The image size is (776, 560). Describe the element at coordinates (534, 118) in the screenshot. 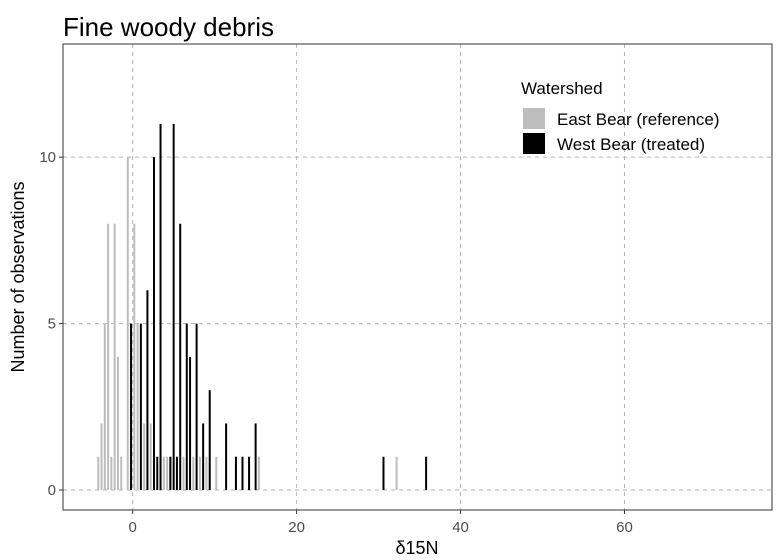

I see `legend-swatch-east-bear` at that location.